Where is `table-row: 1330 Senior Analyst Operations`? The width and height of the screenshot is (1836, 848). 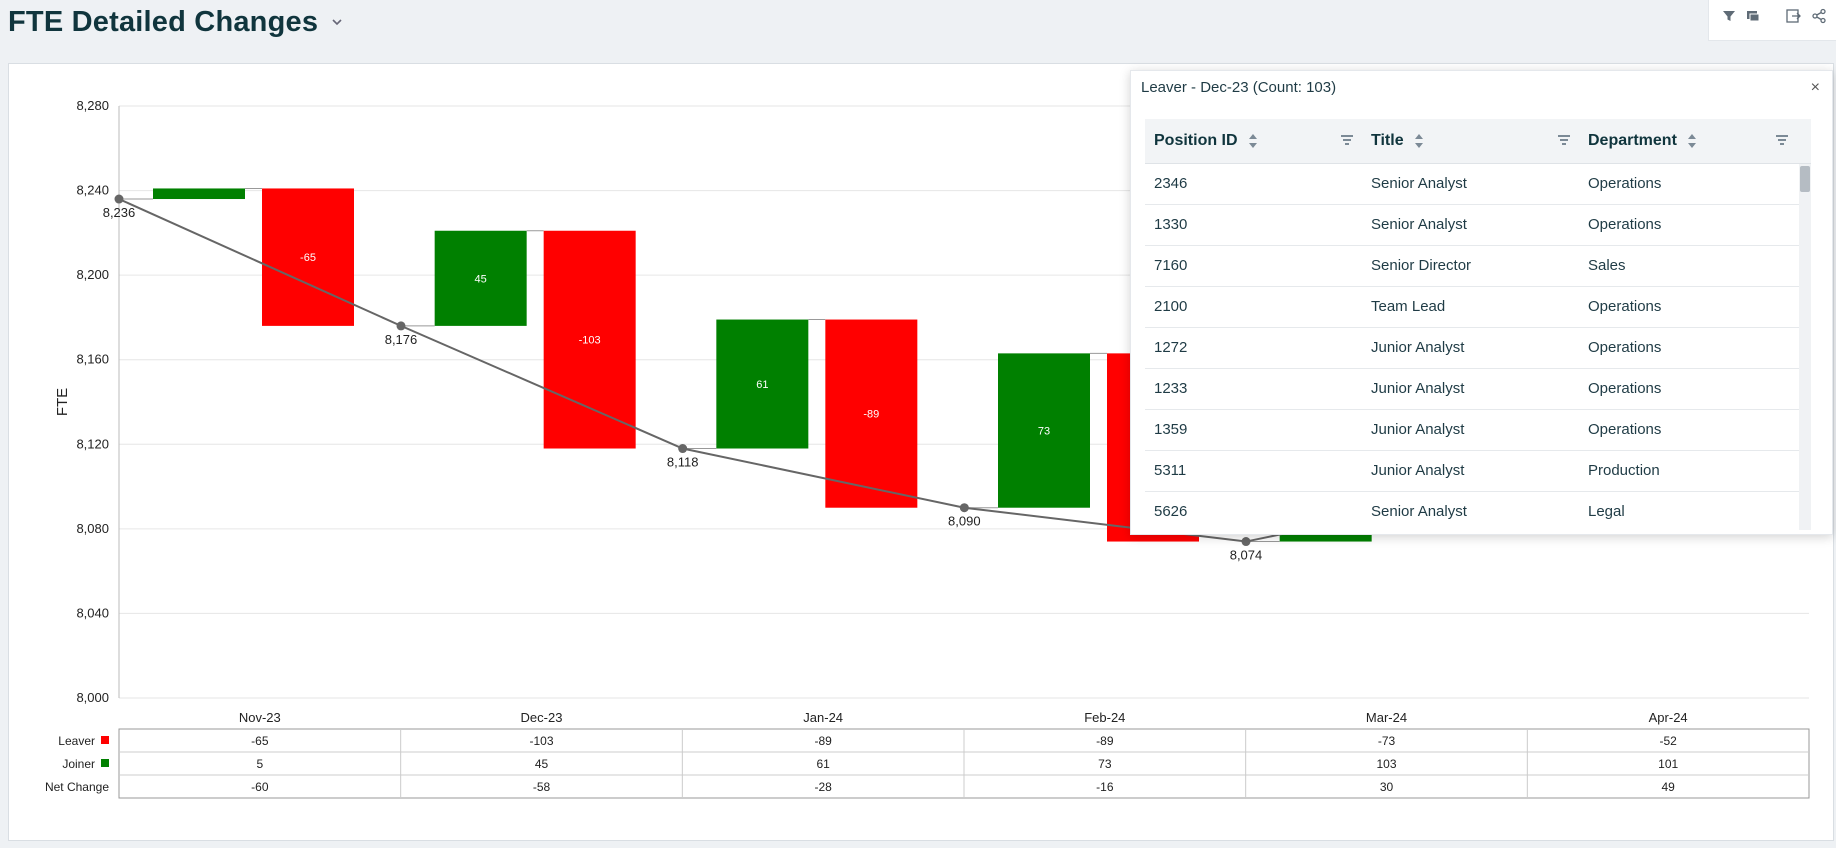
table-row: 1330 Senior Analyst Operations is located at coordinates (1478, 225).